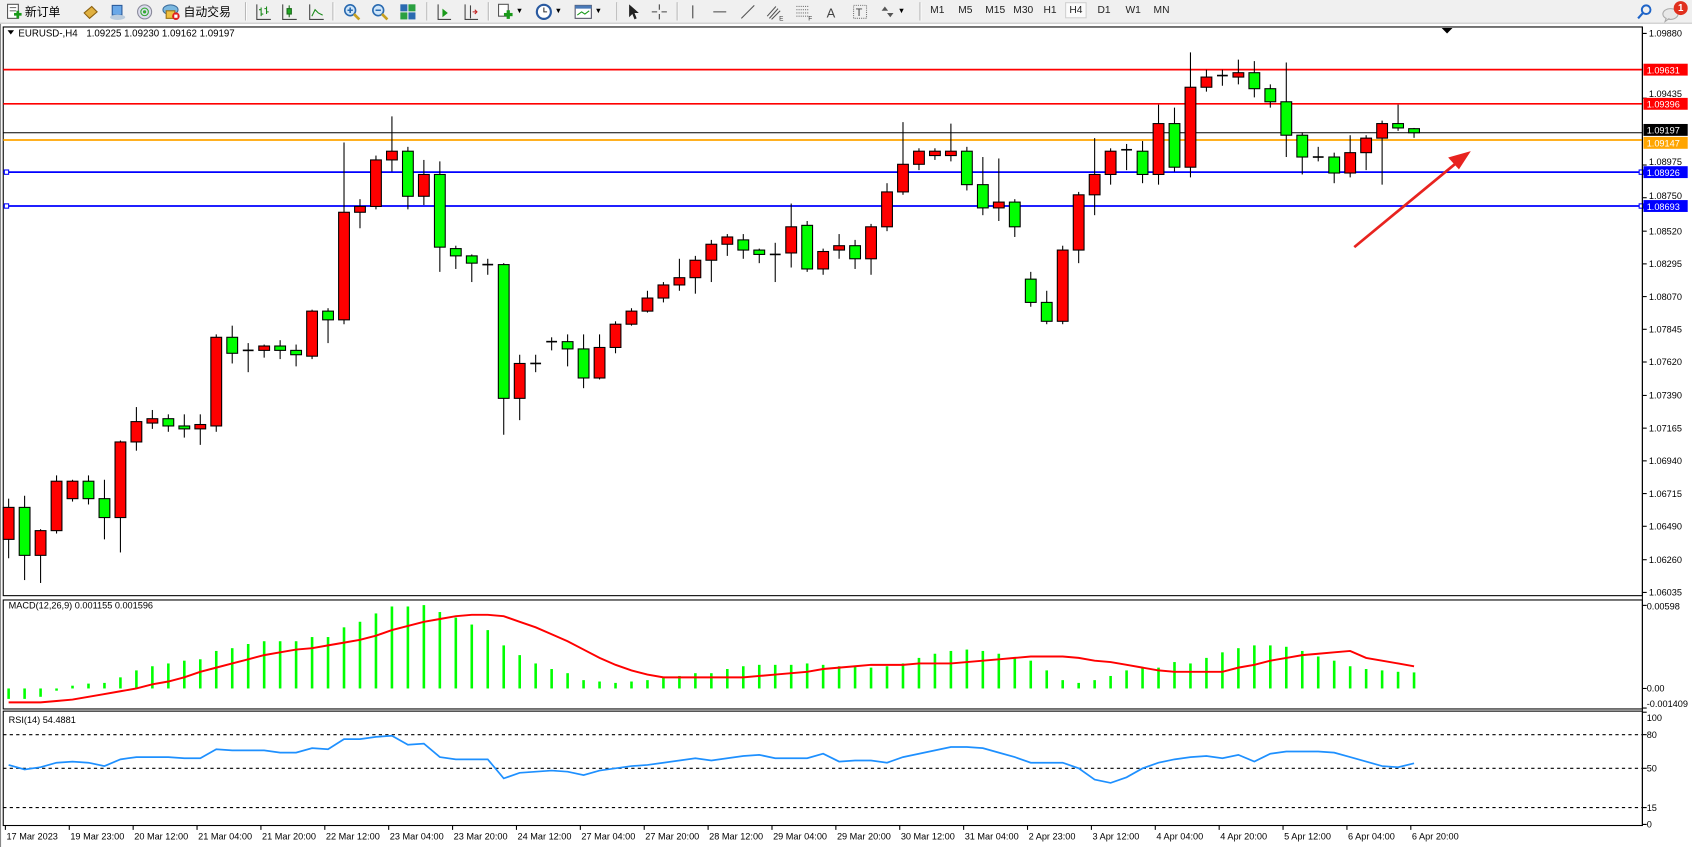  Describe the element at coordinates (719, 11) in the screenshot. I see `horizontal-line-button` at that location.